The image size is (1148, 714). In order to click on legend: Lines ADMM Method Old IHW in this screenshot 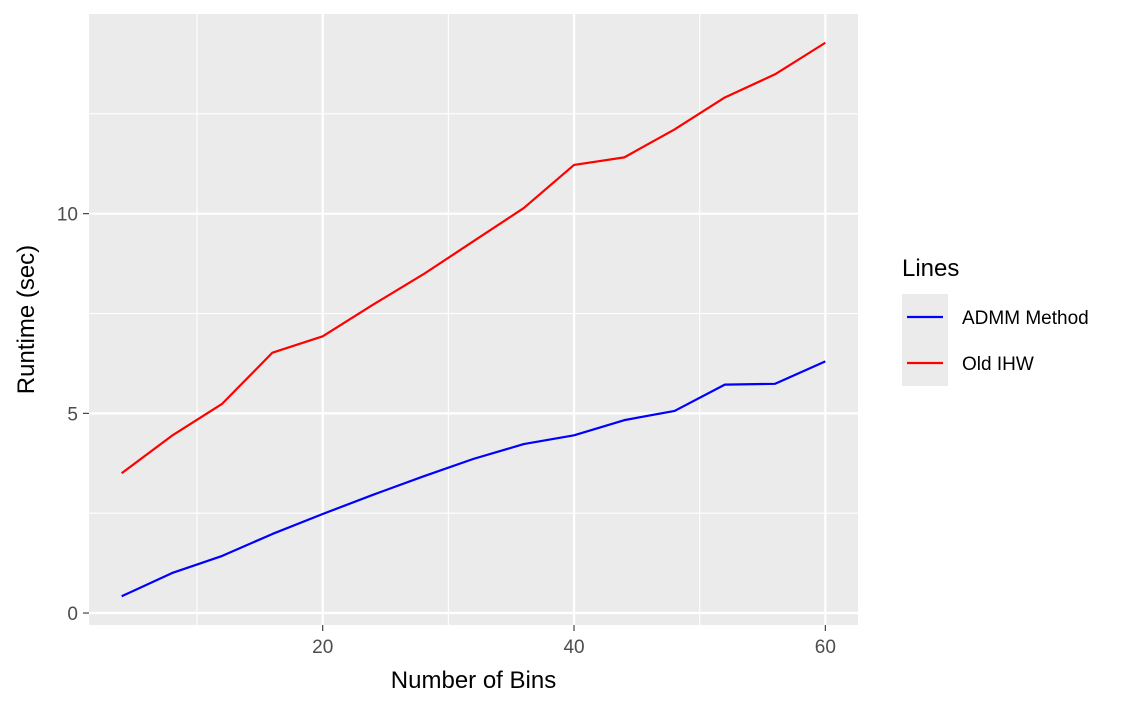, I will do `click(995, 320)`.